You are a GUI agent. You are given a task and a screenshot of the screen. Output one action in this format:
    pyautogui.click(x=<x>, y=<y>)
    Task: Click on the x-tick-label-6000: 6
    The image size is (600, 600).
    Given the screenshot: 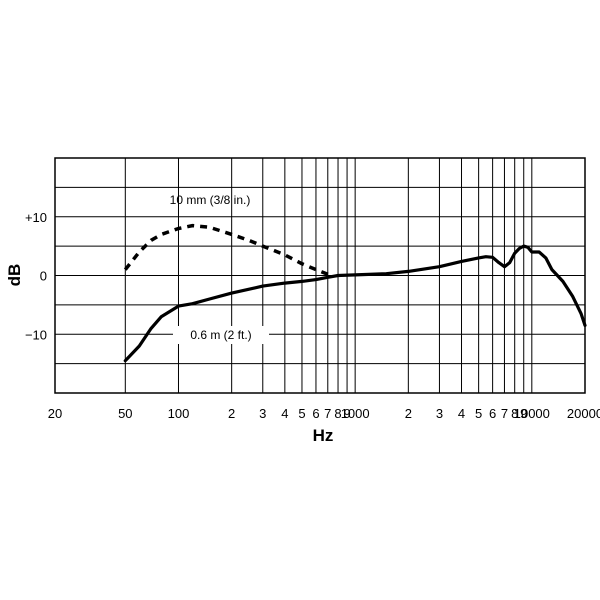 What is the action you would take?
    pyautogui.click(x=492, y=413)
    